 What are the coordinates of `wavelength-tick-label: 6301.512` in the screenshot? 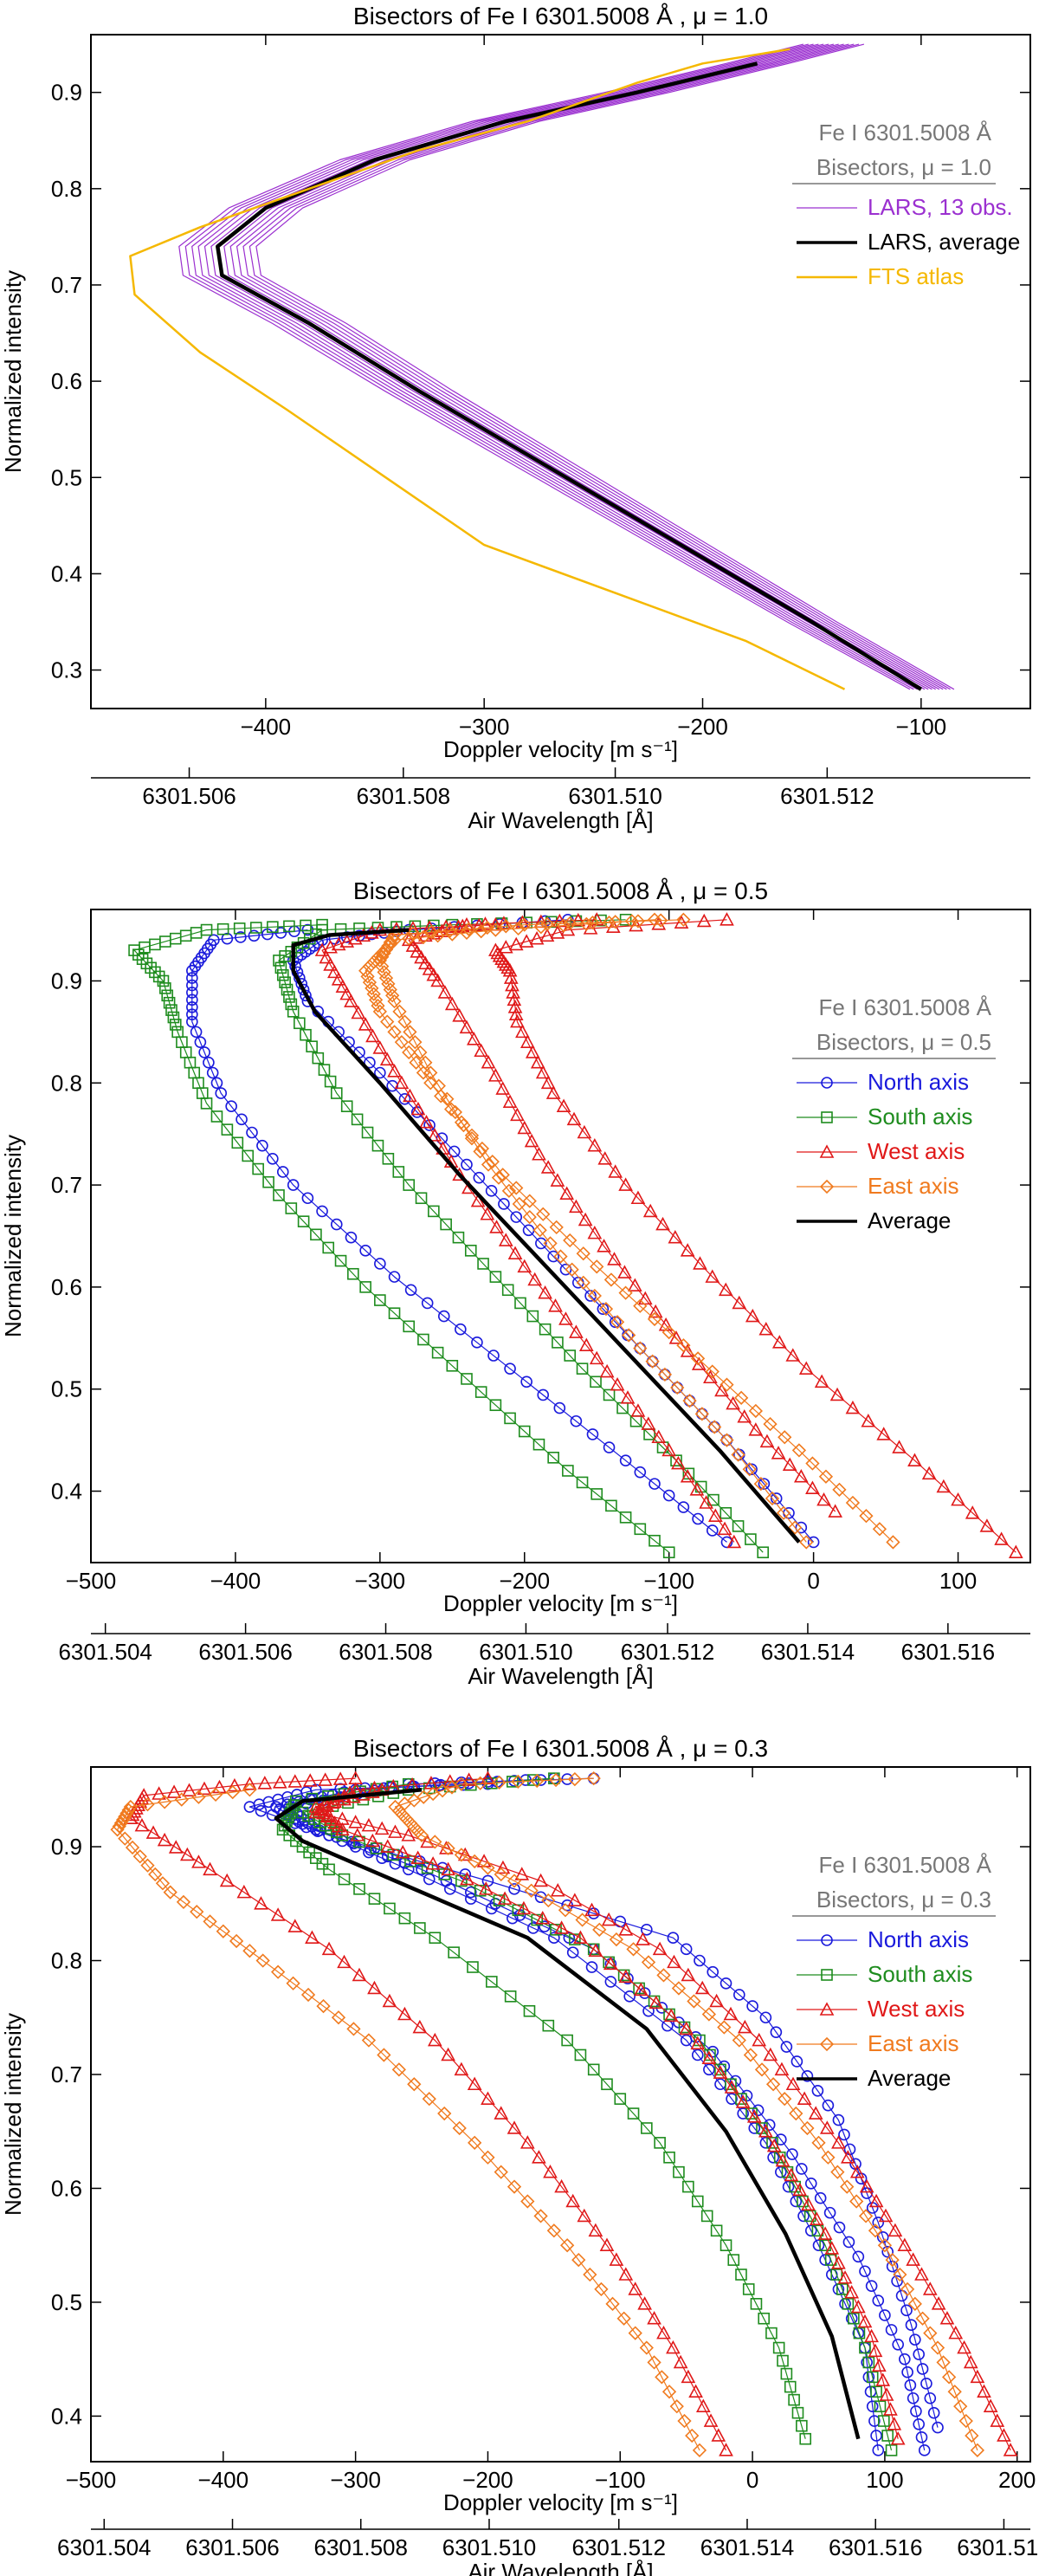 It's located at (667, 1652).